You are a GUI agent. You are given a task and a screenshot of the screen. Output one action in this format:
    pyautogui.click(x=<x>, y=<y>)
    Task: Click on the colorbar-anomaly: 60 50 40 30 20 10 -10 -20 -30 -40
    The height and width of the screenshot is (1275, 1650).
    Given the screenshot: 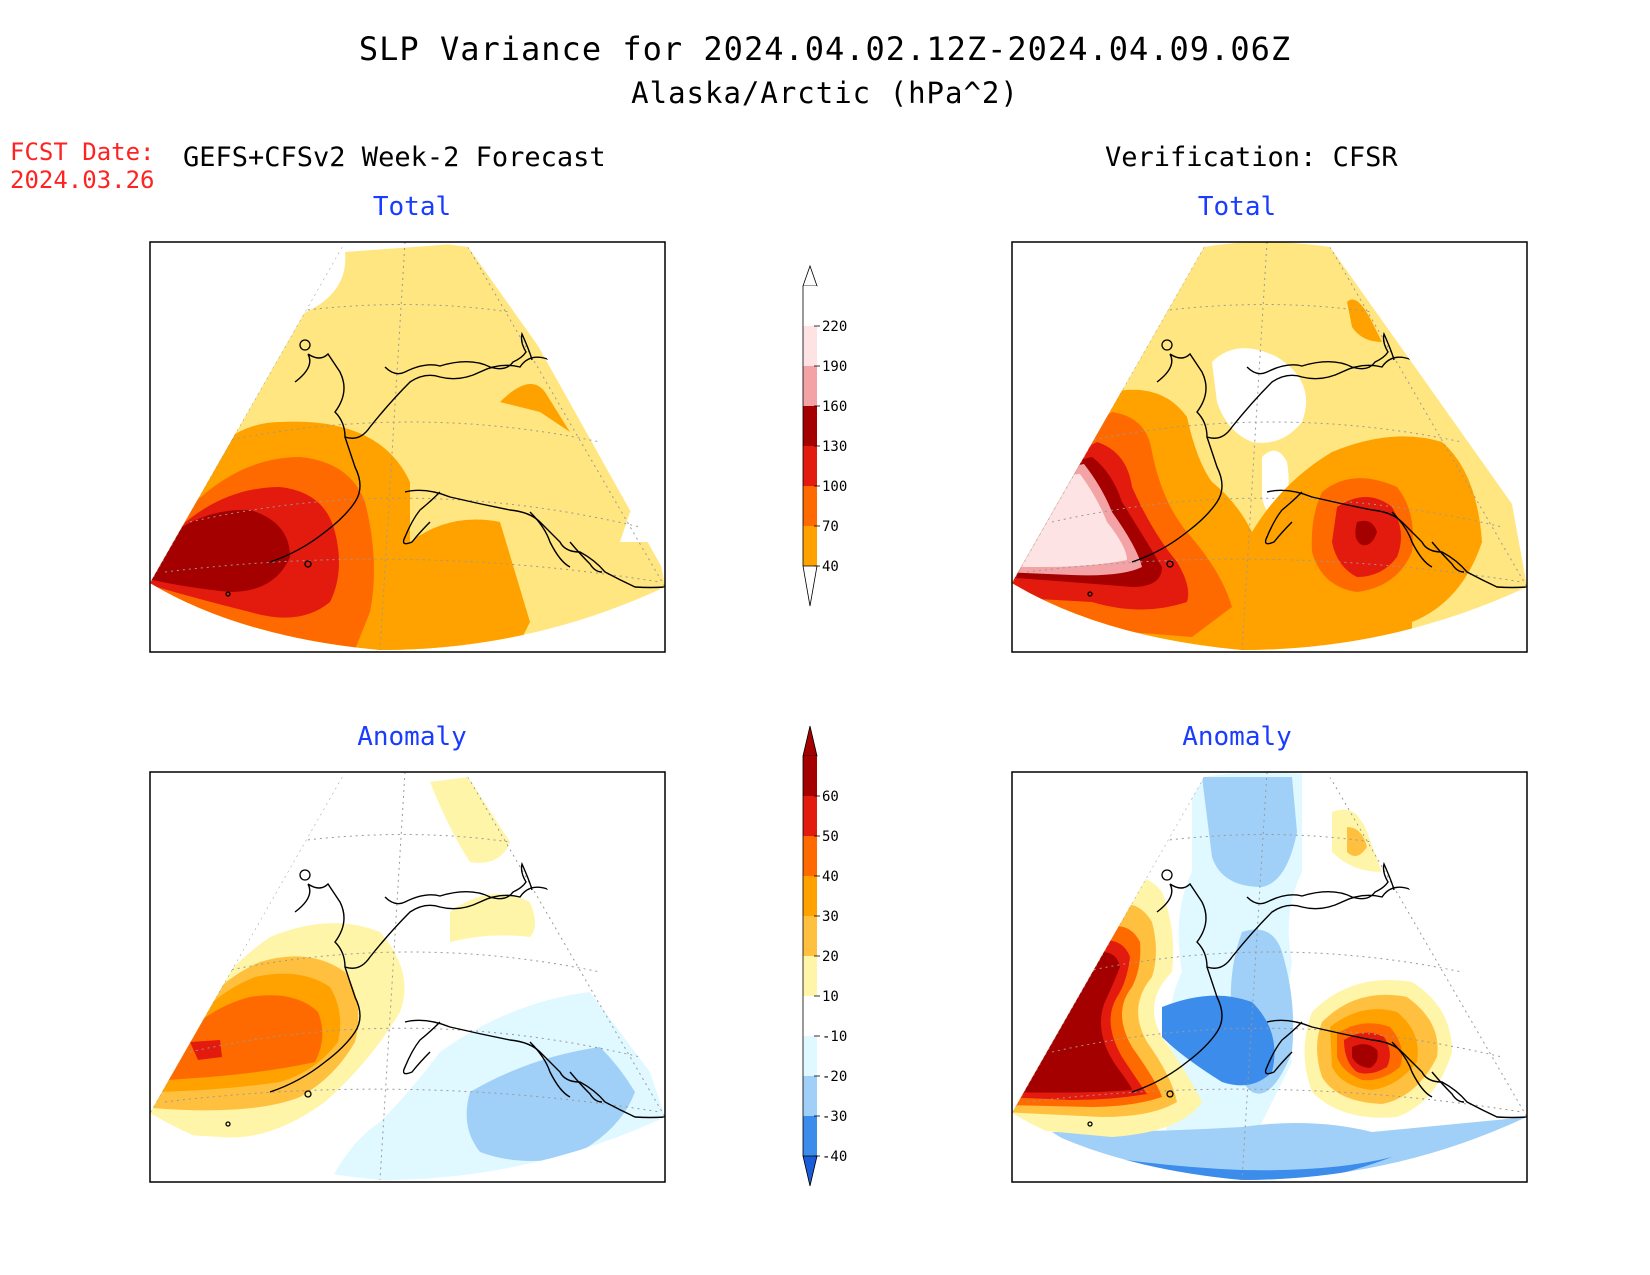 What is the action you would take?
    pyautogui.click(x=824, y=956)
    